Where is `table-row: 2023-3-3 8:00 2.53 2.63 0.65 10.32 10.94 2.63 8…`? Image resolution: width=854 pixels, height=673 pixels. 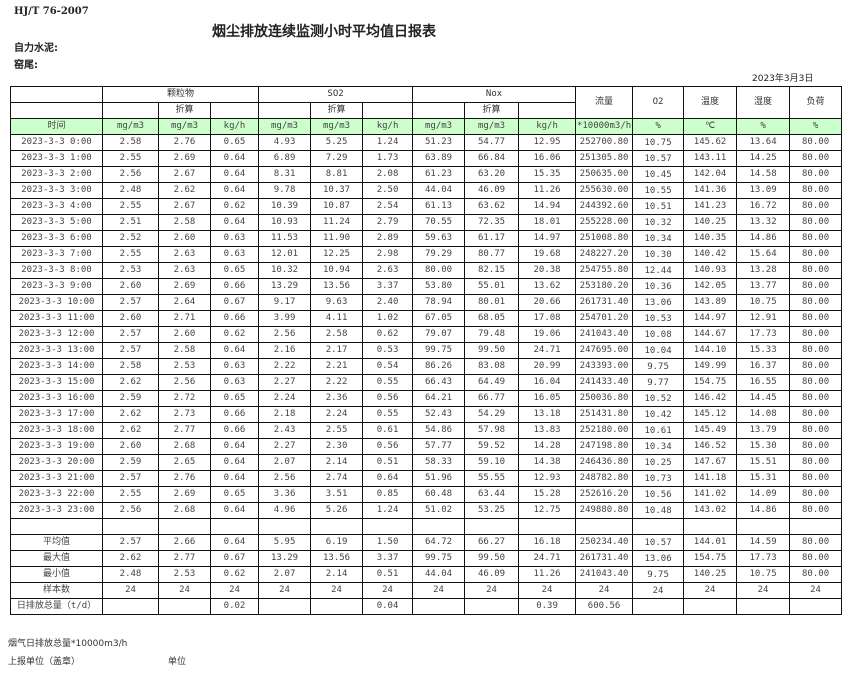
table-row: 2023-3-3 8:00 2.53 2.63 0.65 10.32 10.94 2.63 8… is located at coordinates (426, 270).